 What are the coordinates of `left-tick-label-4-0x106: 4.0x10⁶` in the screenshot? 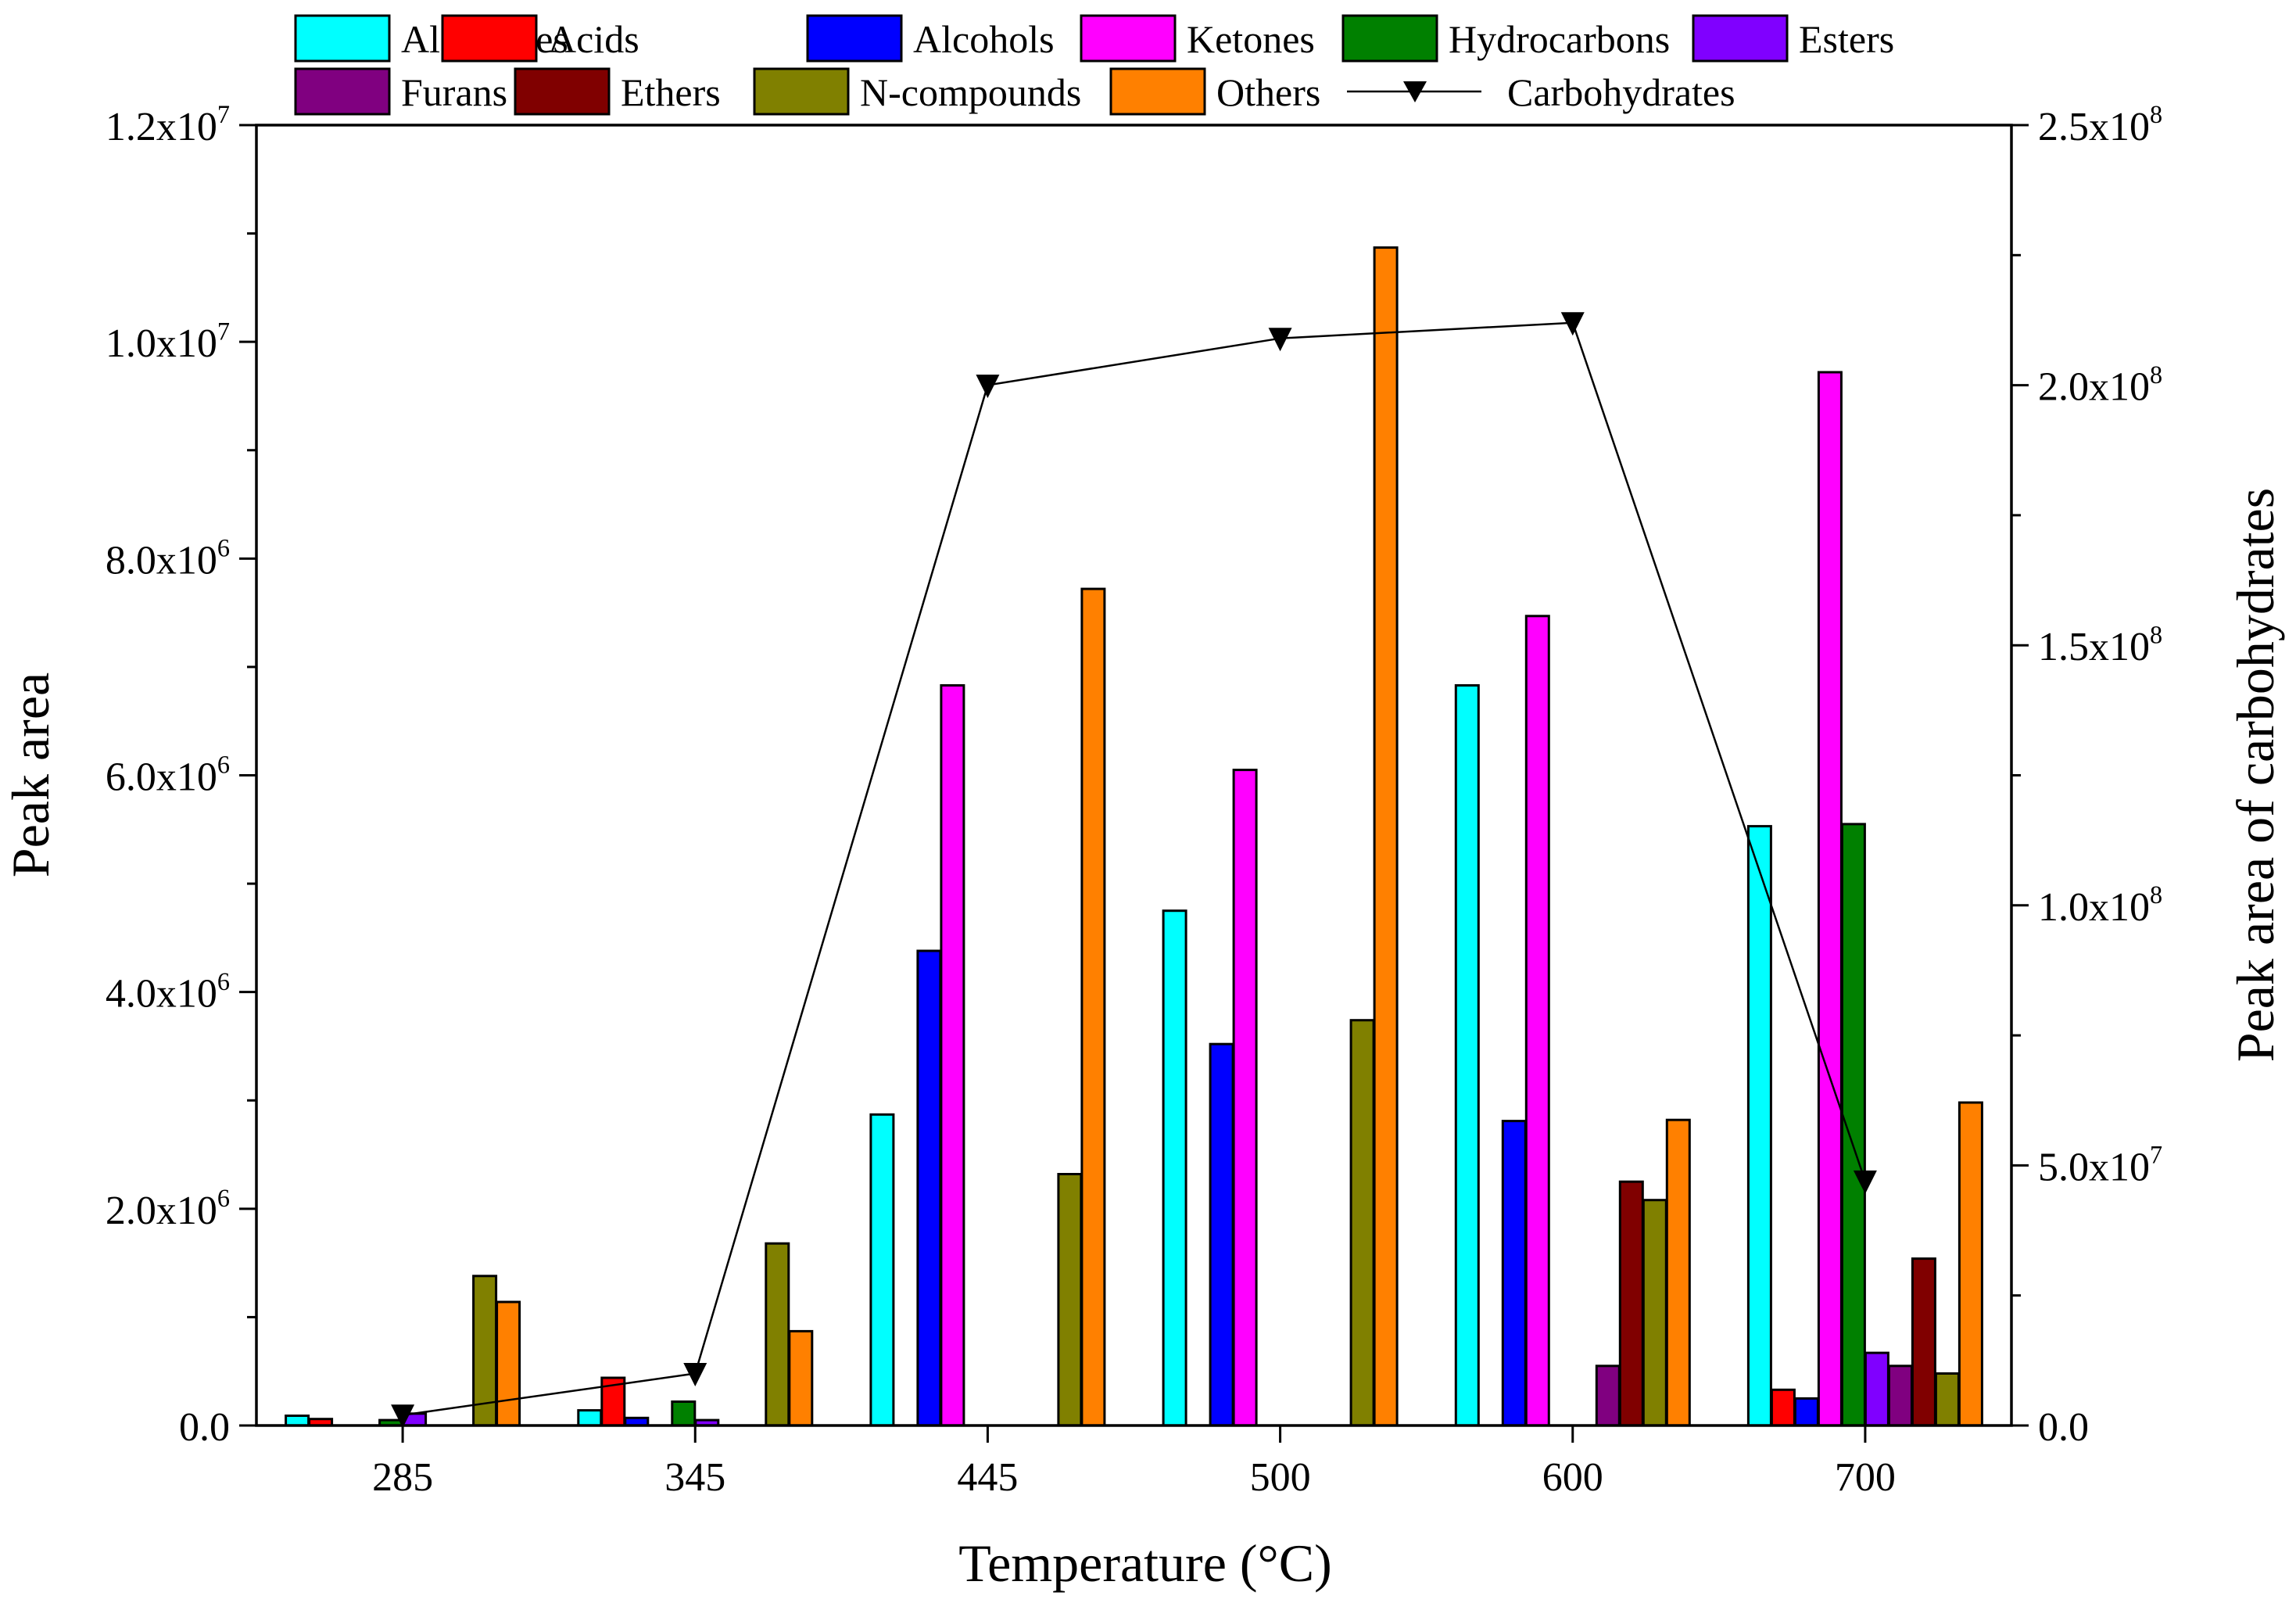 It's located at (168, 992).